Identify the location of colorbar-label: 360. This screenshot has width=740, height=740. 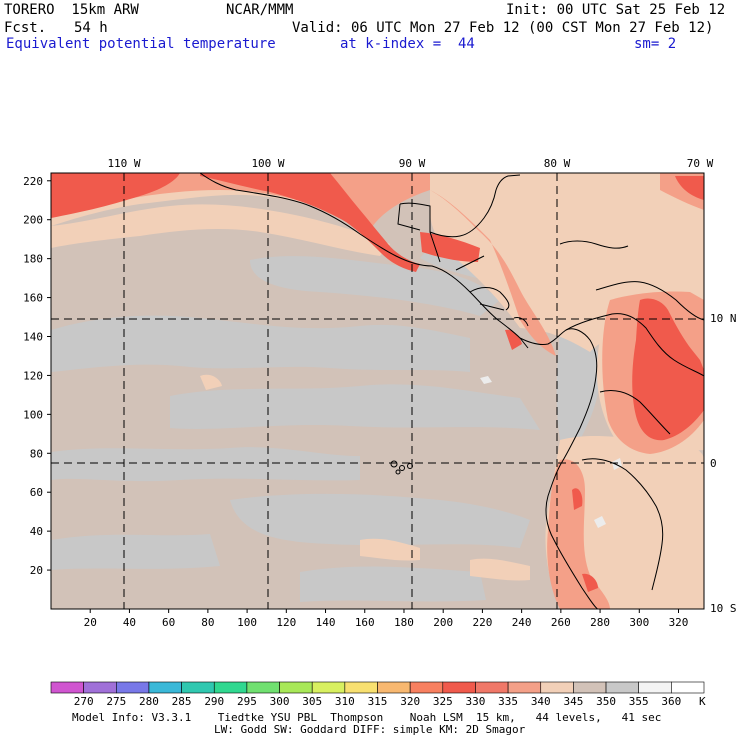
(671, 701).